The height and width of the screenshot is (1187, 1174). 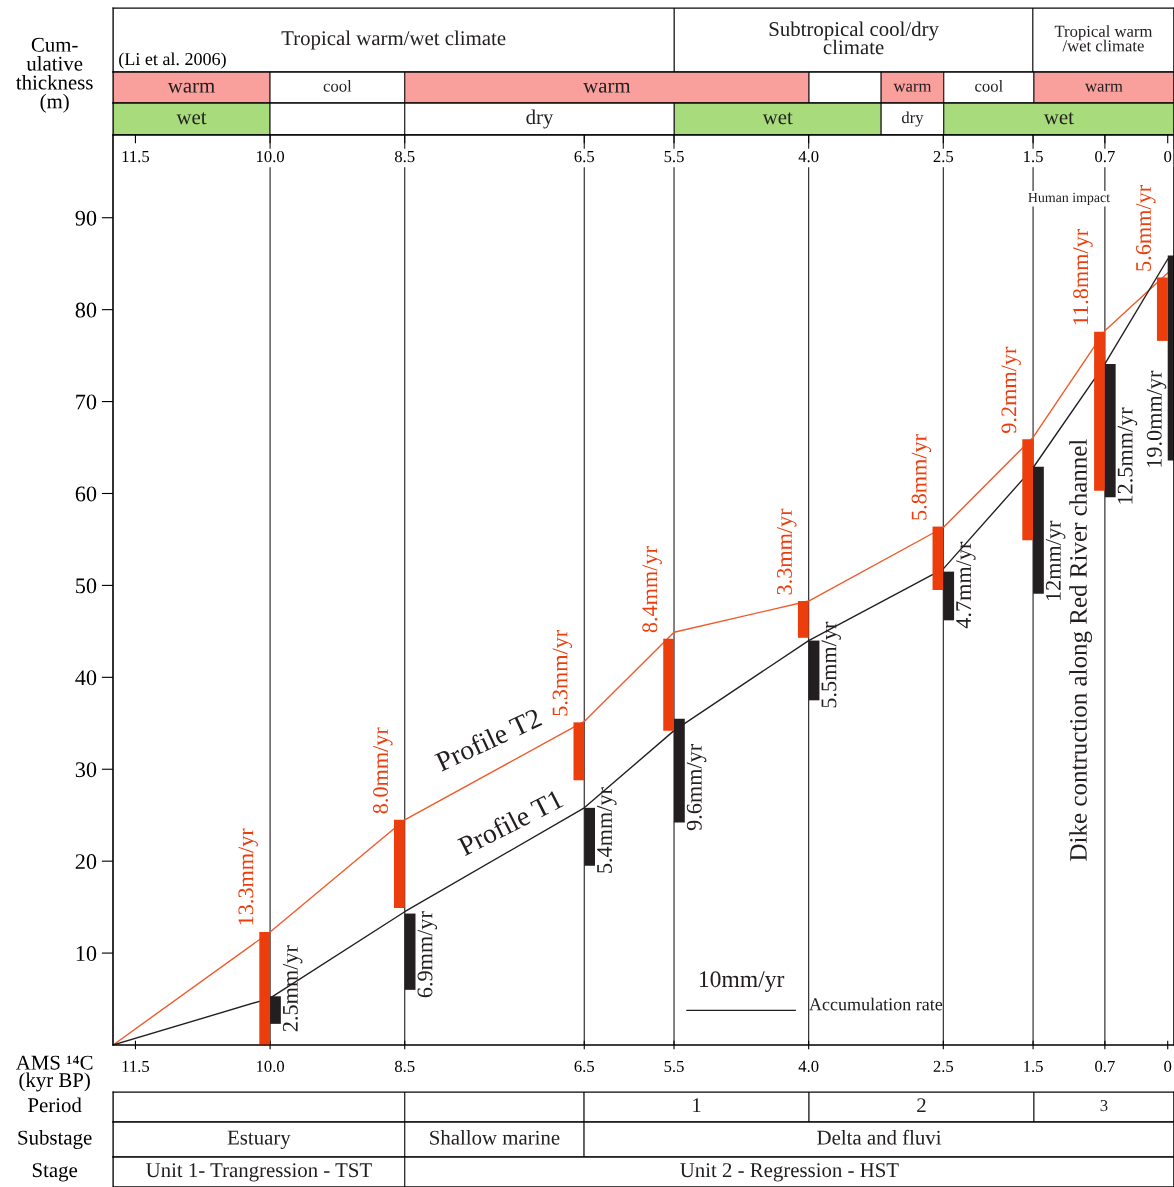 What do you see at coordinates (404, 156) in the screenshot?
I see `x-tick-label: 8.5` at bounding box center [404, 156].